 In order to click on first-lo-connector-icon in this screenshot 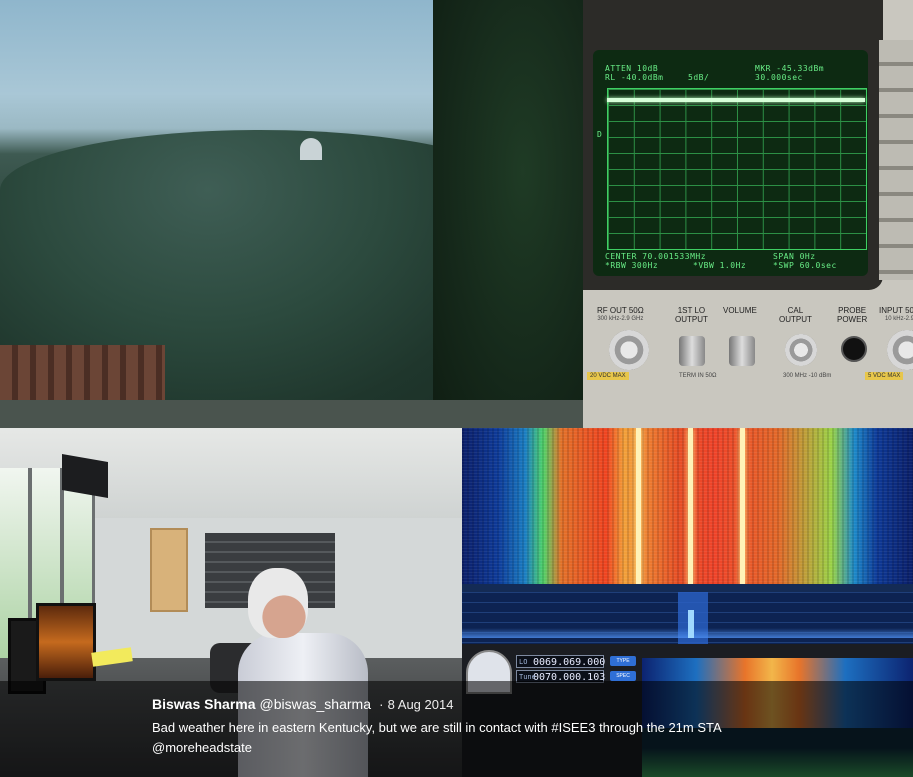, I will do `click(692, 351)`.